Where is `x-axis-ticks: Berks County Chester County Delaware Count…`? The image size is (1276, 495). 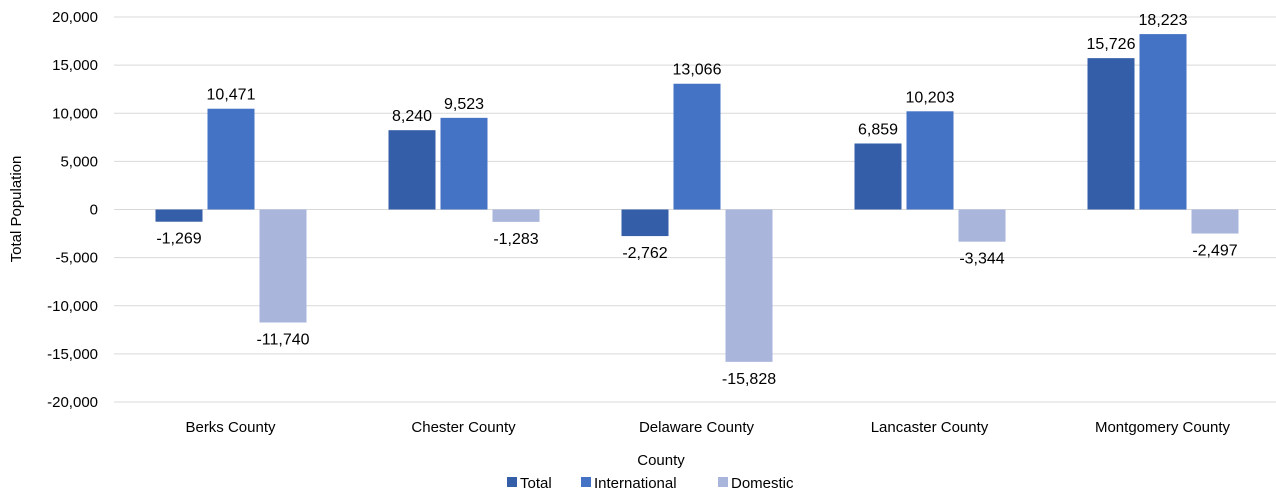
x-axis-ticks: Berks County Chester County Delaware Count… is located at coordinates (707, 427).